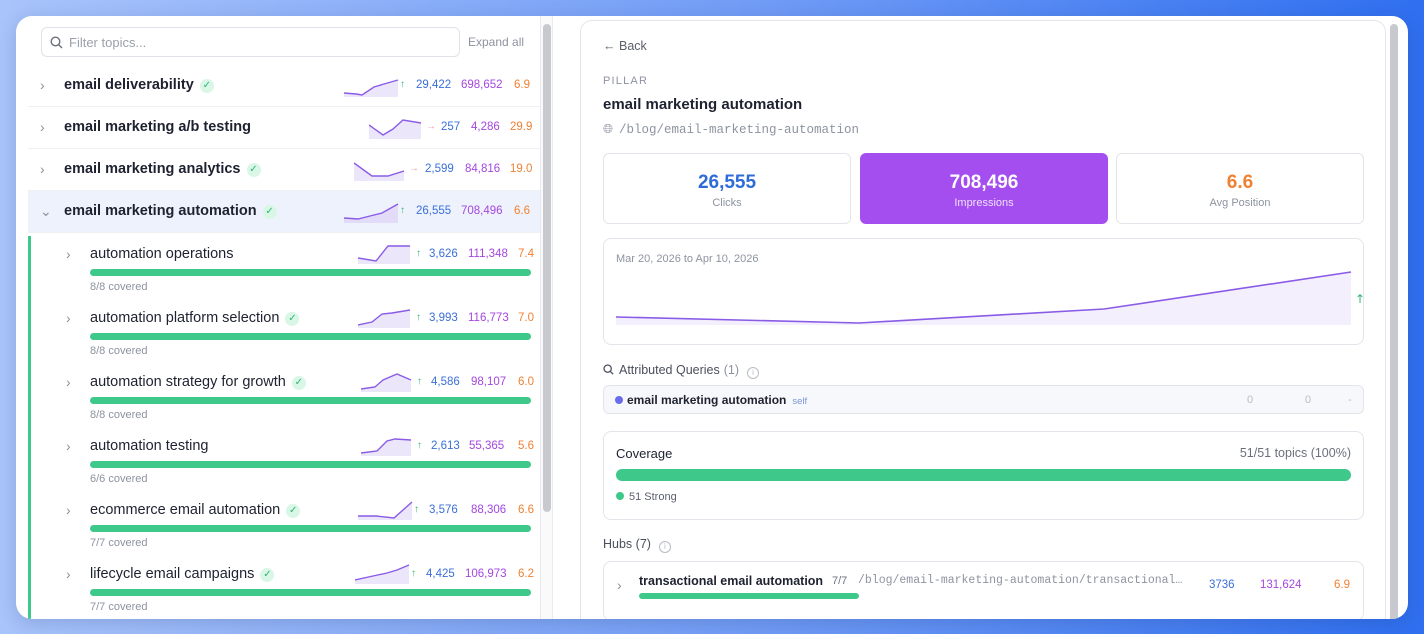  Describe the element at coordinates (749, 596) in the screenshot. I see `hub-coverage-bar` at that location.